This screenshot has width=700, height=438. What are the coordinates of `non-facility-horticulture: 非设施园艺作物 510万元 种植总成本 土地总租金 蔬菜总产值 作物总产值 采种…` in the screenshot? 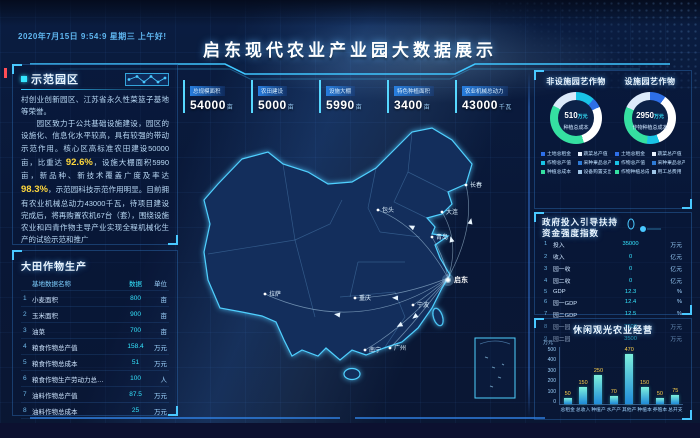 It's located at (576, 140).